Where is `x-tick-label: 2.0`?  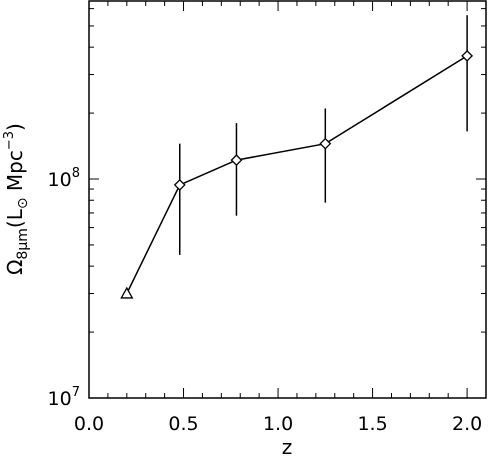
x-tick-label: 2.0 is located at coordinates (467, 424).